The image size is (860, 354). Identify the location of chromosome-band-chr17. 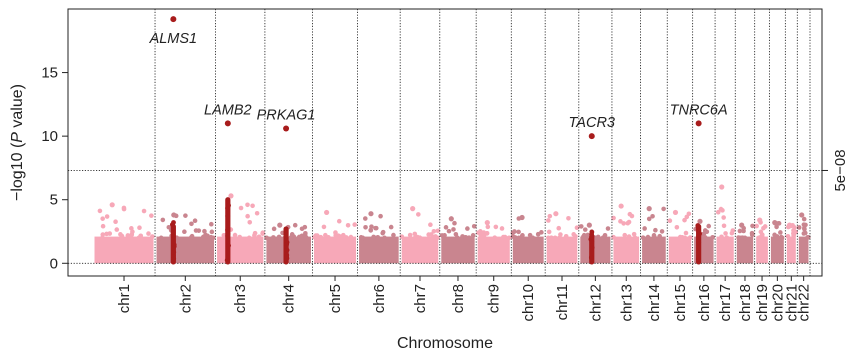
(725, 250).